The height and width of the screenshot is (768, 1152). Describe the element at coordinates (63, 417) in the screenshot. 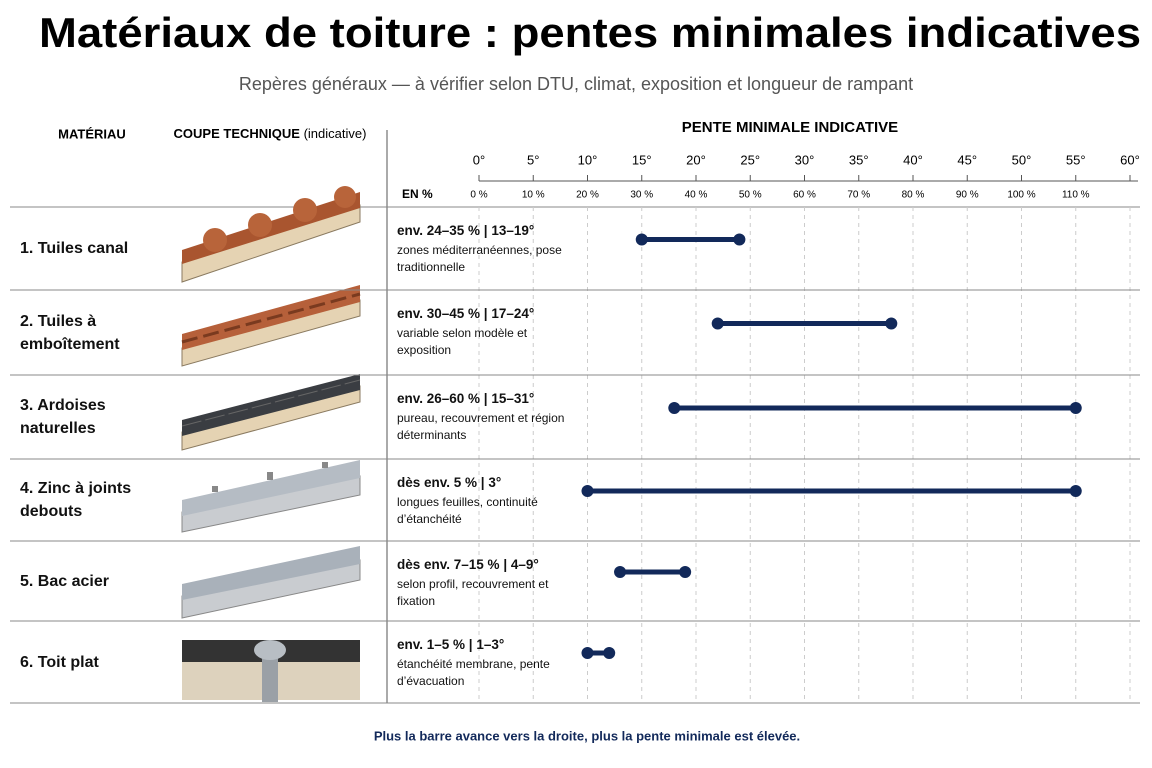

I see `category-text: 3. Ardoises naturelles` at that location.